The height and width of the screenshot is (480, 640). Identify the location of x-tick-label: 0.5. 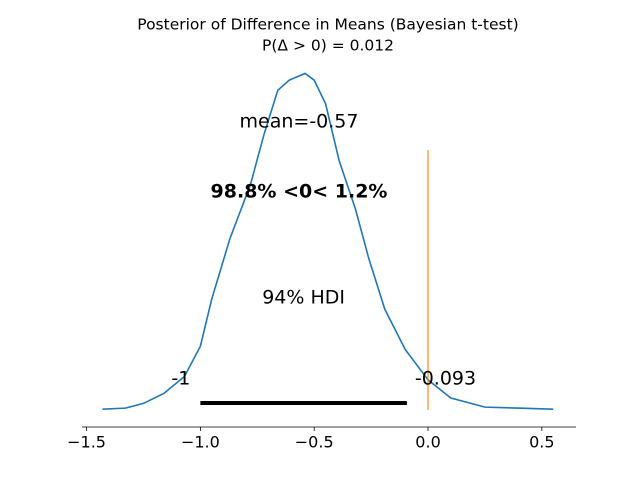
(541, 442).